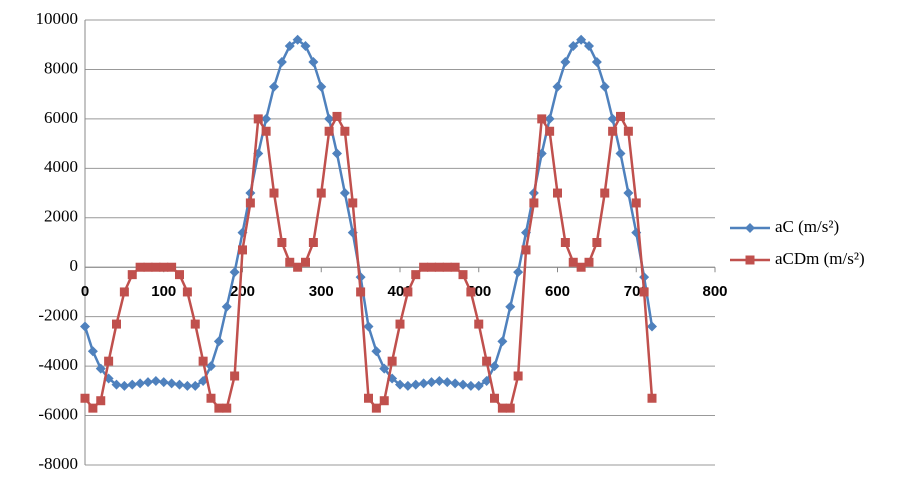  Describe the element at coordinates (74, 265) in the screenshot. I see `y-tick-label: 0` at that location.